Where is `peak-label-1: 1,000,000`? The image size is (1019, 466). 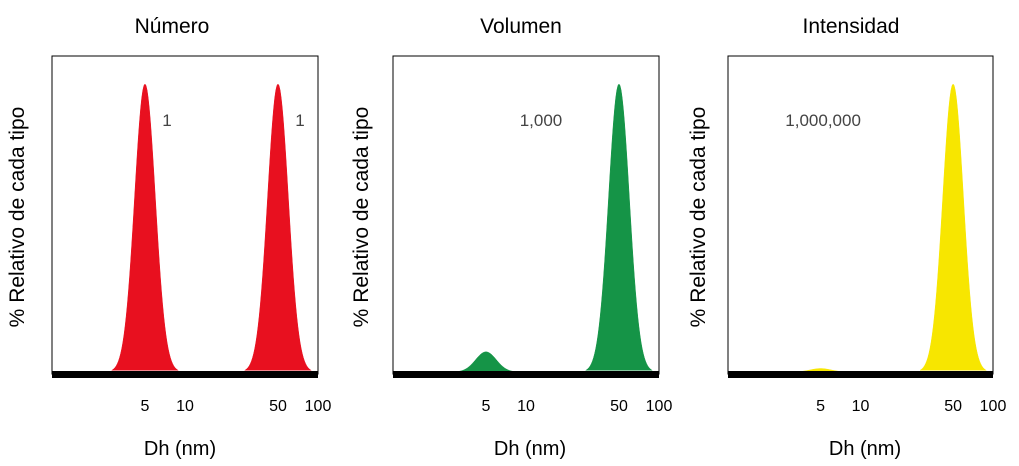
peak-label-1: 1,000,000 is located at coordinates (823, 120).